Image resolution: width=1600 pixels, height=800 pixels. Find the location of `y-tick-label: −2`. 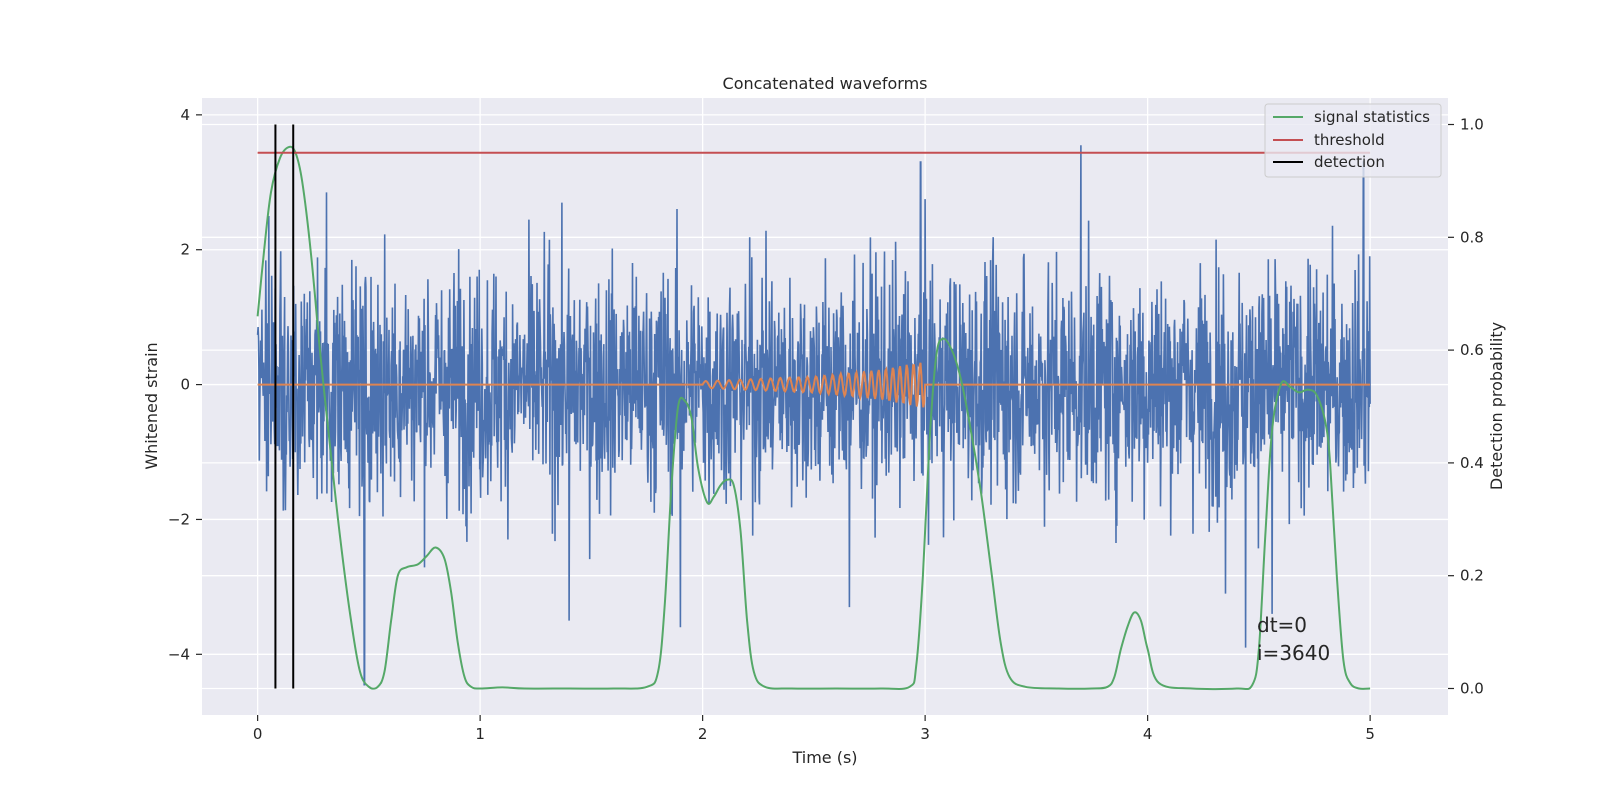

y-tick-label: −2 is located at coordinates (179, 519).